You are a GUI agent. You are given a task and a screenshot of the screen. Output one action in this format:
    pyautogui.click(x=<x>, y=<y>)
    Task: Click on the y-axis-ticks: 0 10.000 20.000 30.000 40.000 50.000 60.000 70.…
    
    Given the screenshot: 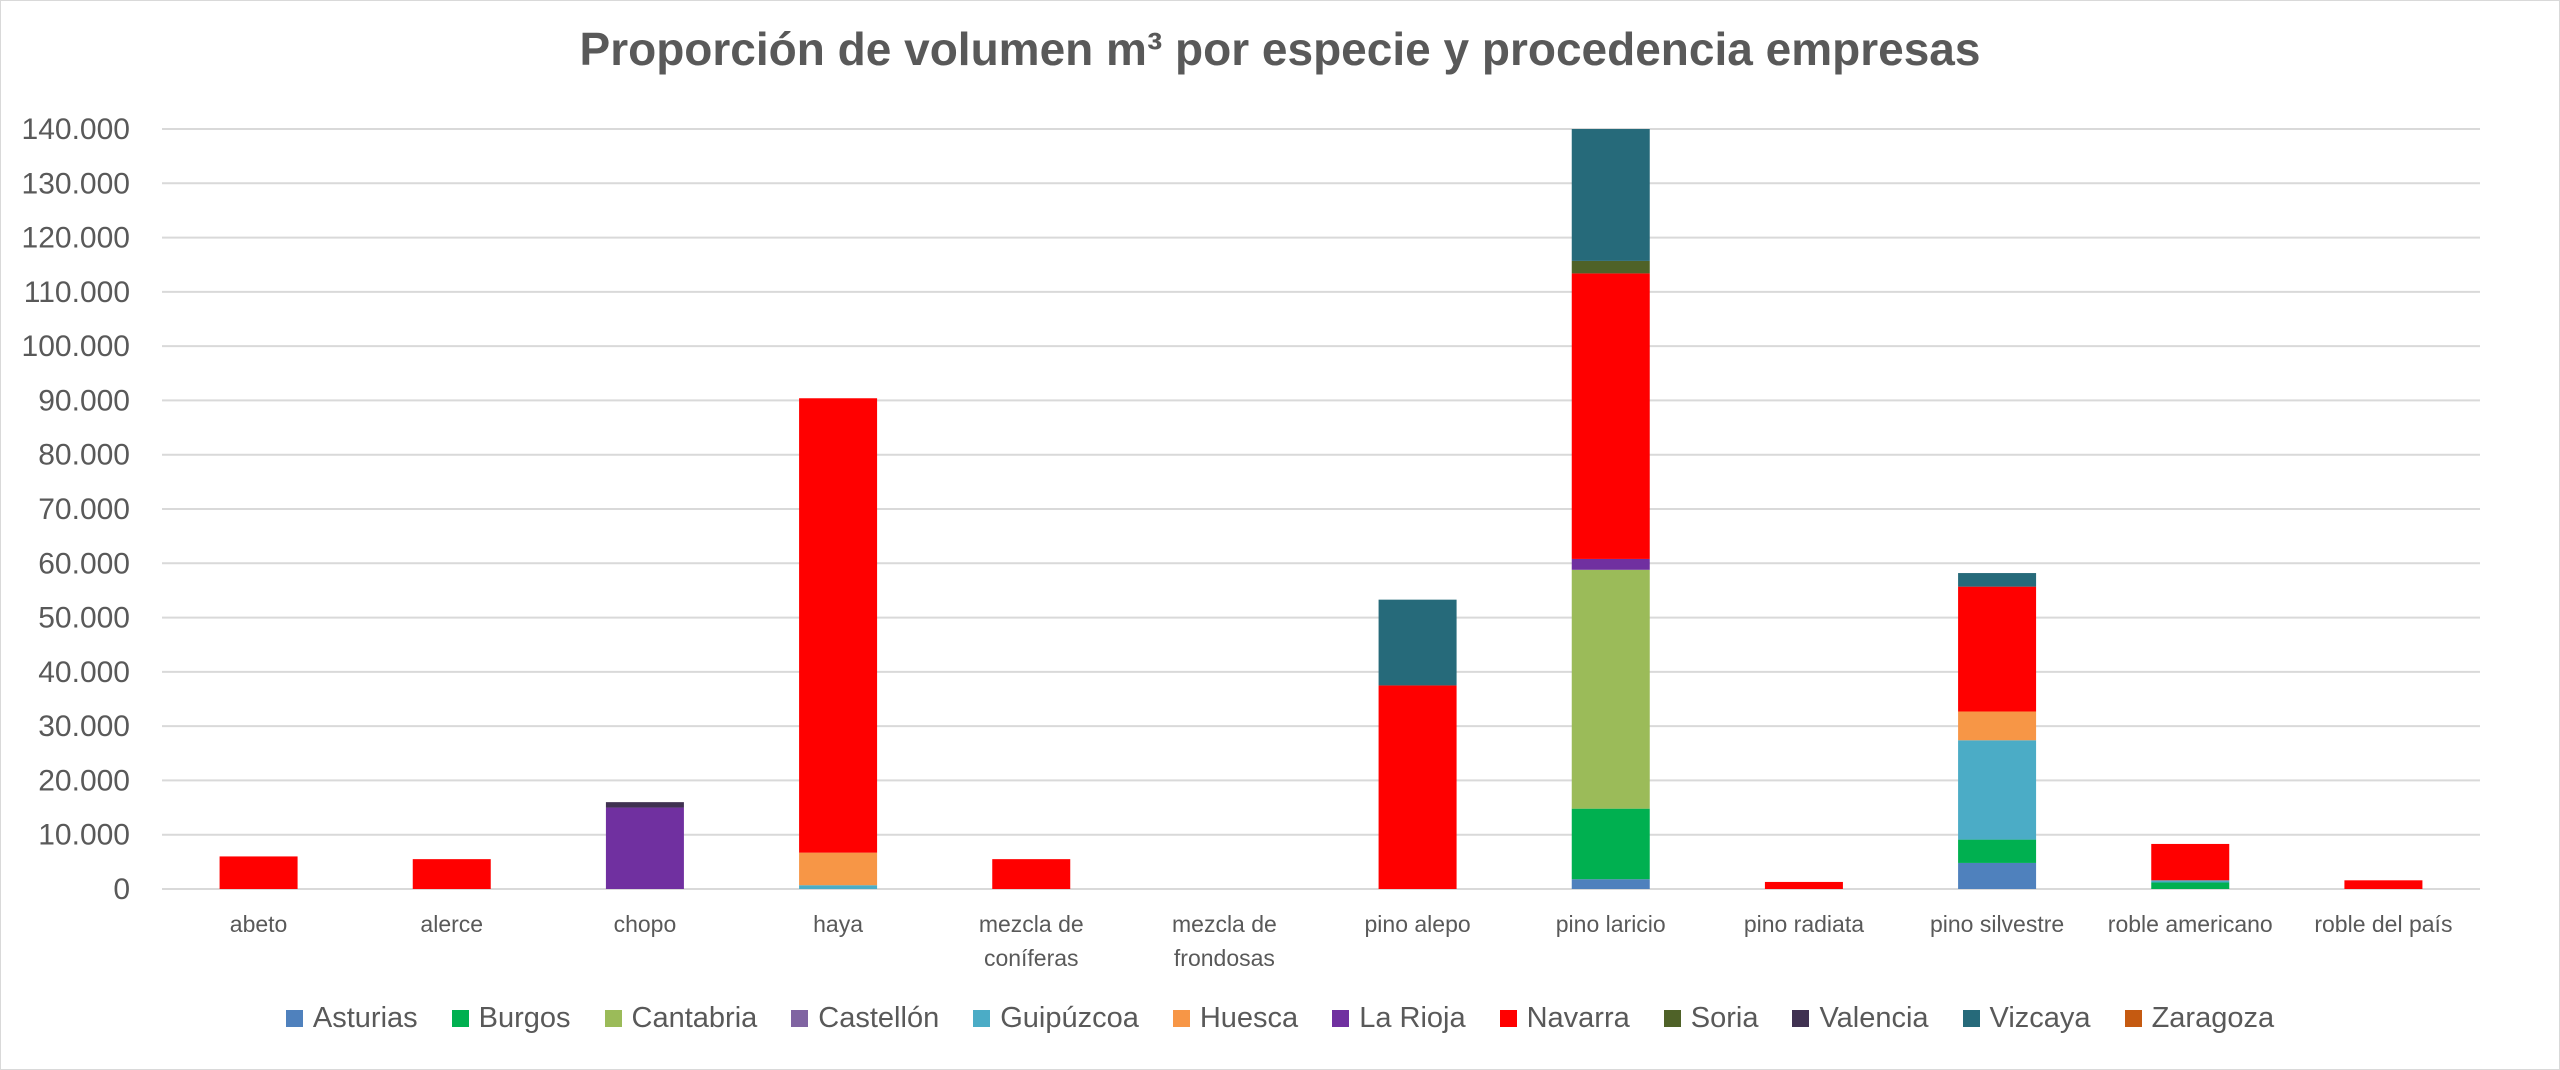 What is the action you would take?
    pyautogui.click(x=76, y=509)
    